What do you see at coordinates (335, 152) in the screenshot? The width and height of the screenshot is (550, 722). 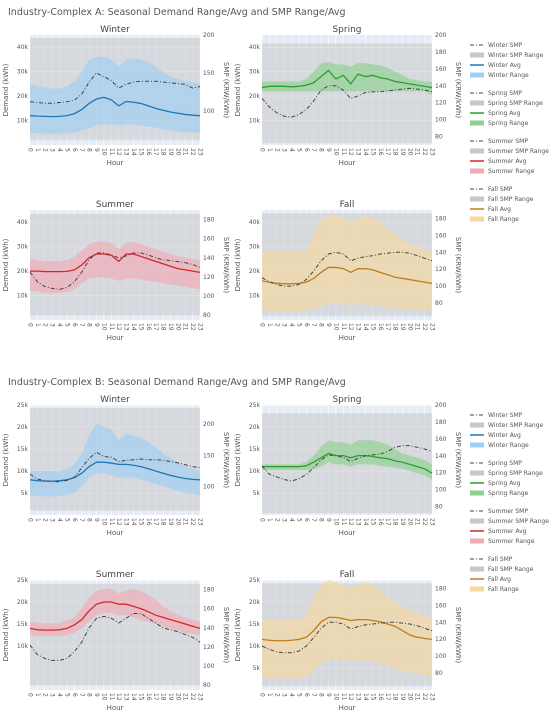 I see `x-tick-label: 10` at bounding box center [335, 152].